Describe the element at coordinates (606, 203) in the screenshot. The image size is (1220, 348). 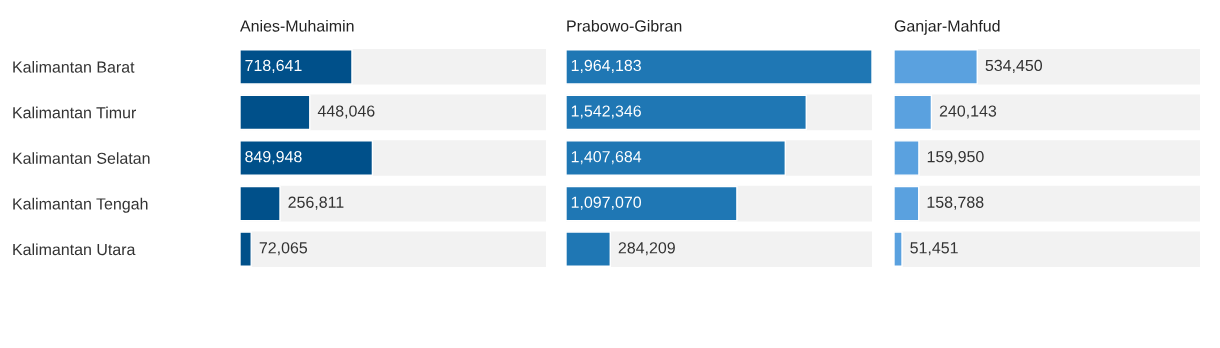
I see `data-label: 1,097,070` at that location.